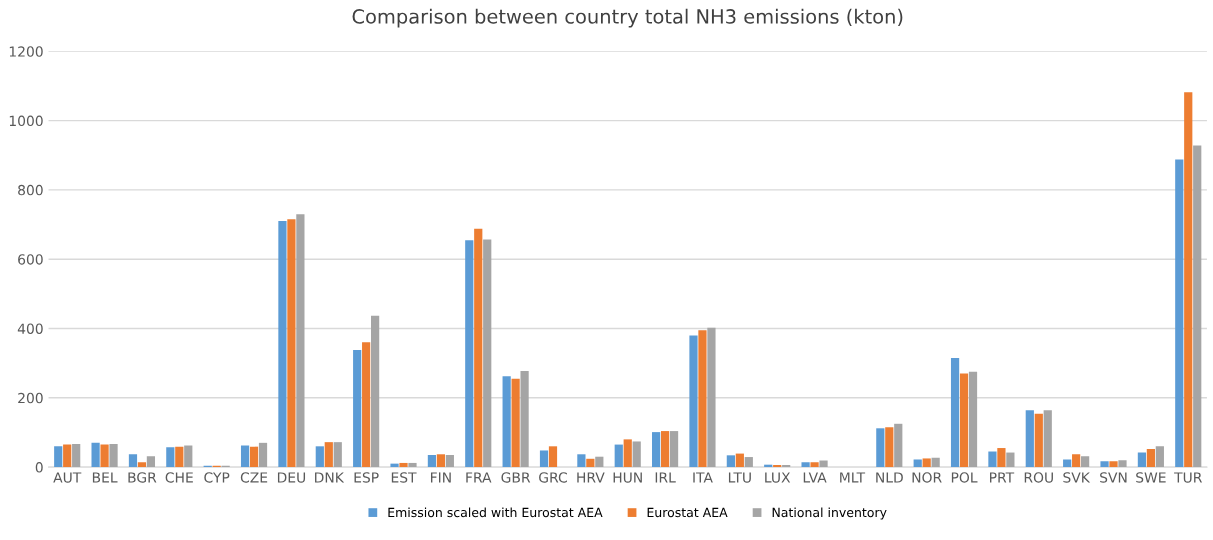 This screenshot has width=1213, height=540. I want to click on x-tick-label: MLT, so click(853, 477).